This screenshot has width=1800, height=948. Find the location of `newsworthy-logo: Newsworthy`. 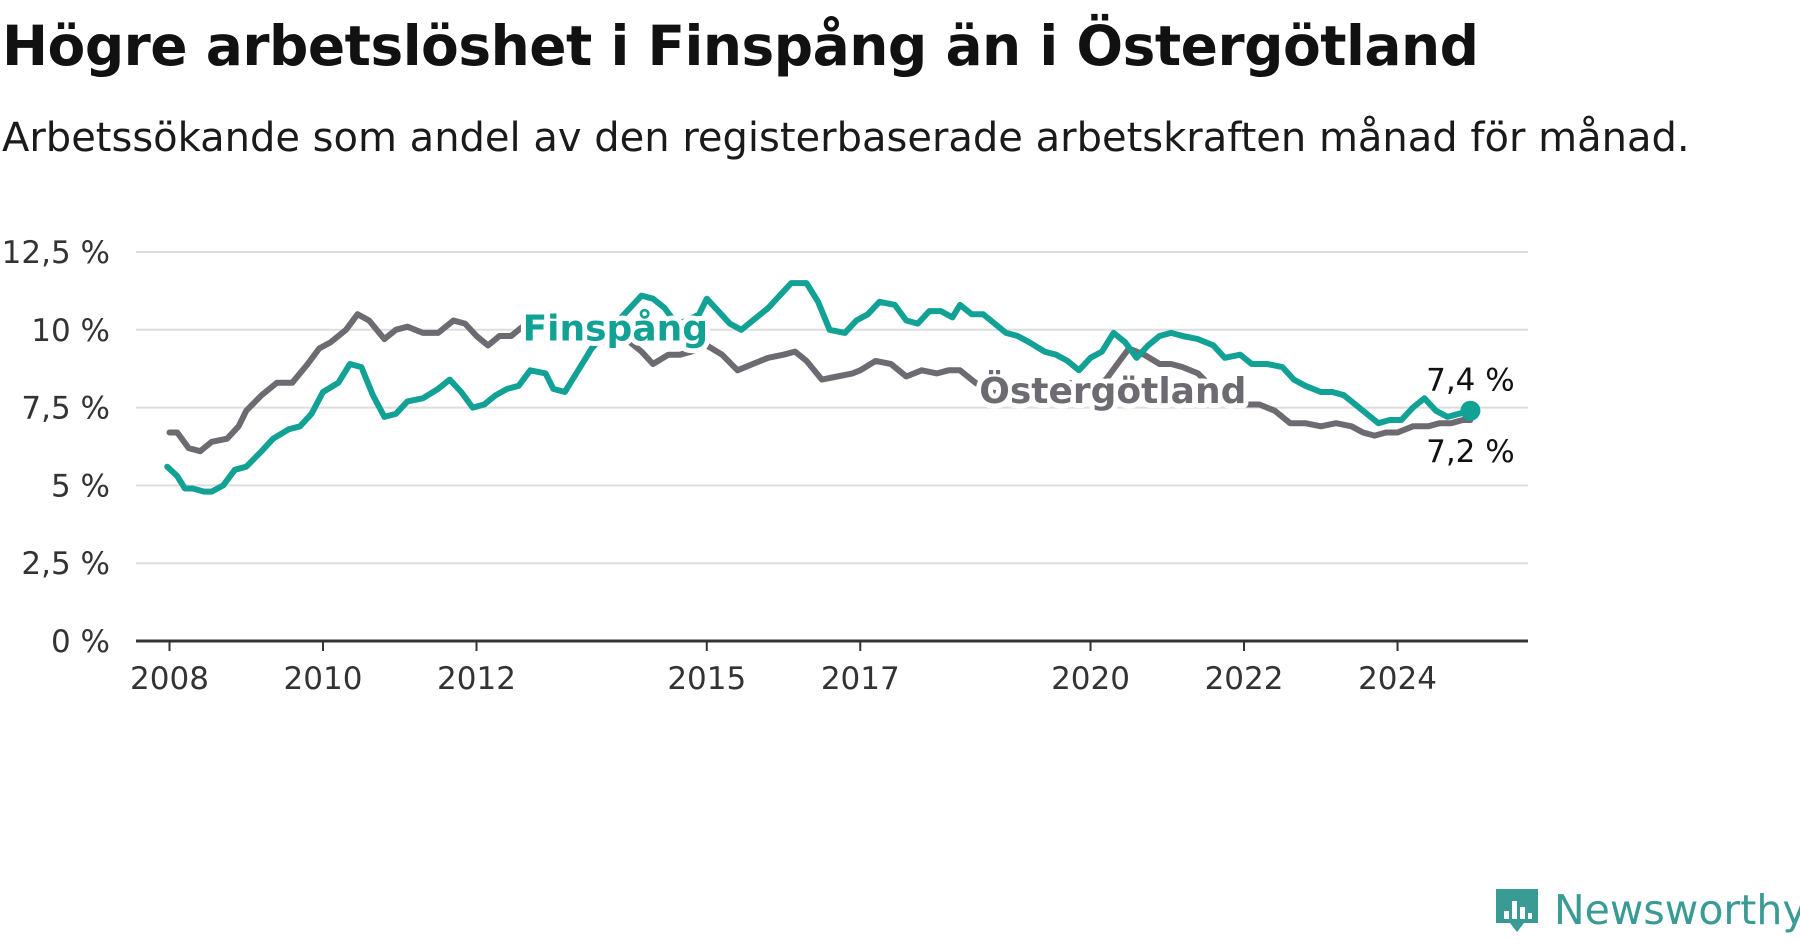

newsworthy-logo: Newsworthy is located at coordinates (1647, 910).